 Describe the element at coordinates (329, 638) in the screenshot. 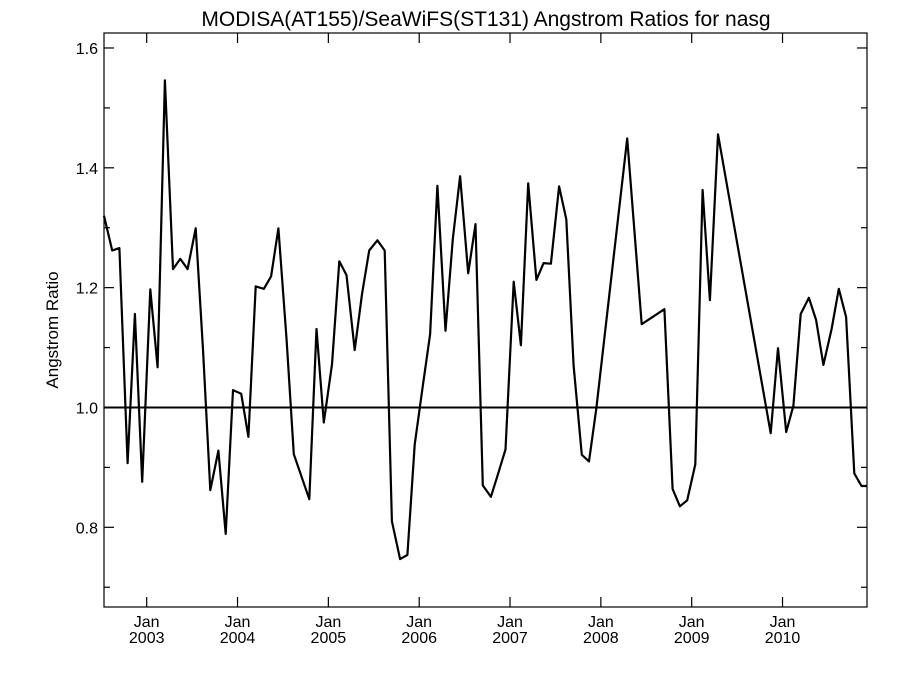

I see `x-tick-year-label: 2005` at that location.